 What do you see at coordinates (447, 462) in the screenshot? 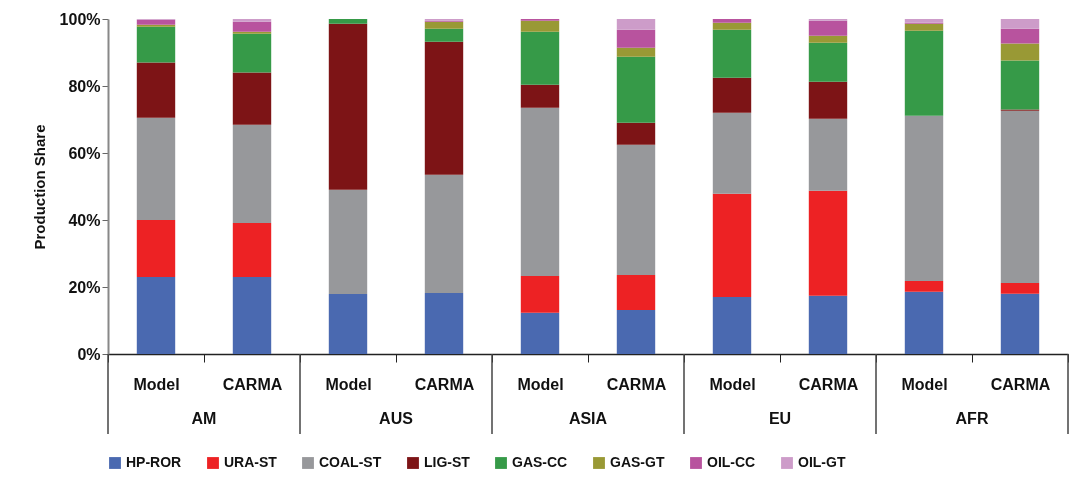
I see `legend-label: LIG-ST` at bounding box center [447, 462].